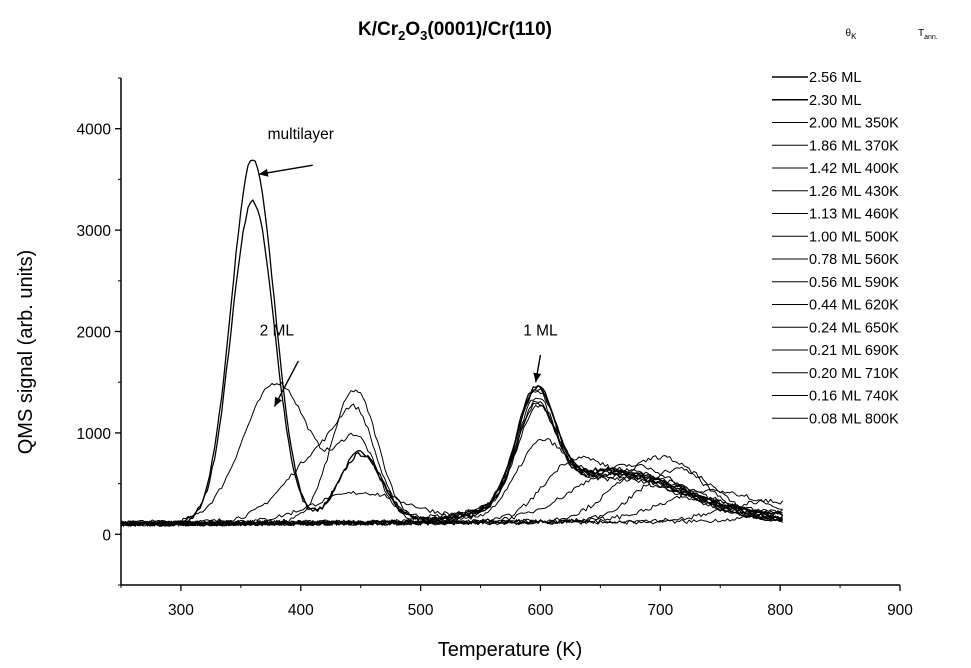  What do you see at coordinates (540, 331) in the screenshot?
I see `annotation-label-3: 1 ML` at bounding box center [540, 331].